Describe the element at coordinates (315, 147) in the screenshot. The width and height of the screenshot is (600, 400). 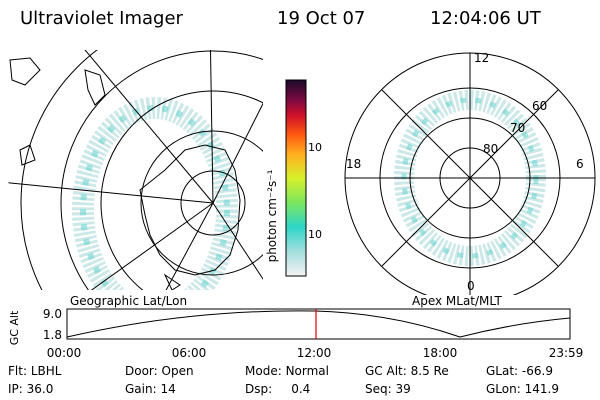
I see `colorbar-tick-100: 100` at that location.